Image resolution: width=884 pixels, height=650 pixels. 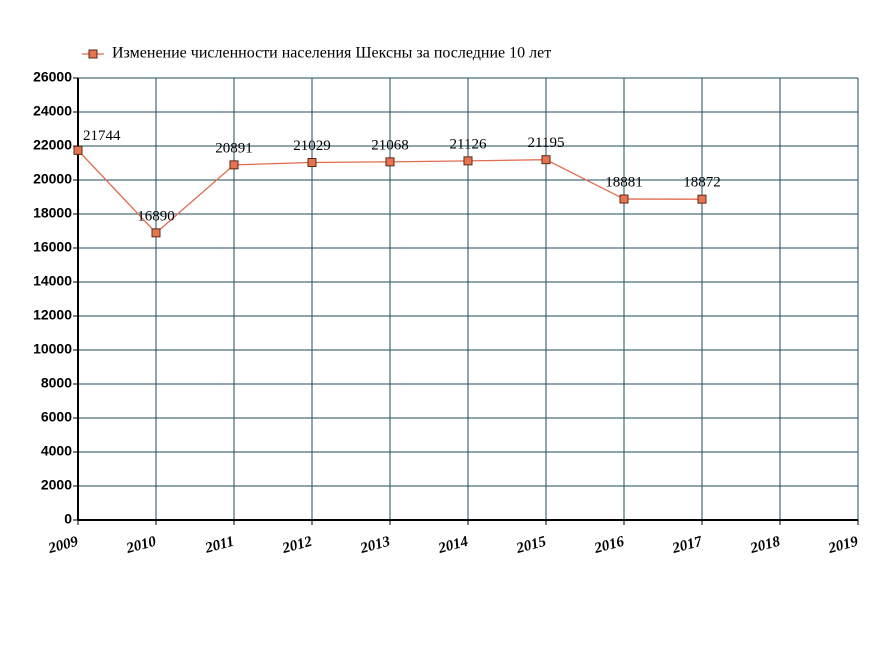 What do you see at coordinates (609, 546) in the screenshot?
I see `x-tick-label: 2016` at bounding box center [609, 546].